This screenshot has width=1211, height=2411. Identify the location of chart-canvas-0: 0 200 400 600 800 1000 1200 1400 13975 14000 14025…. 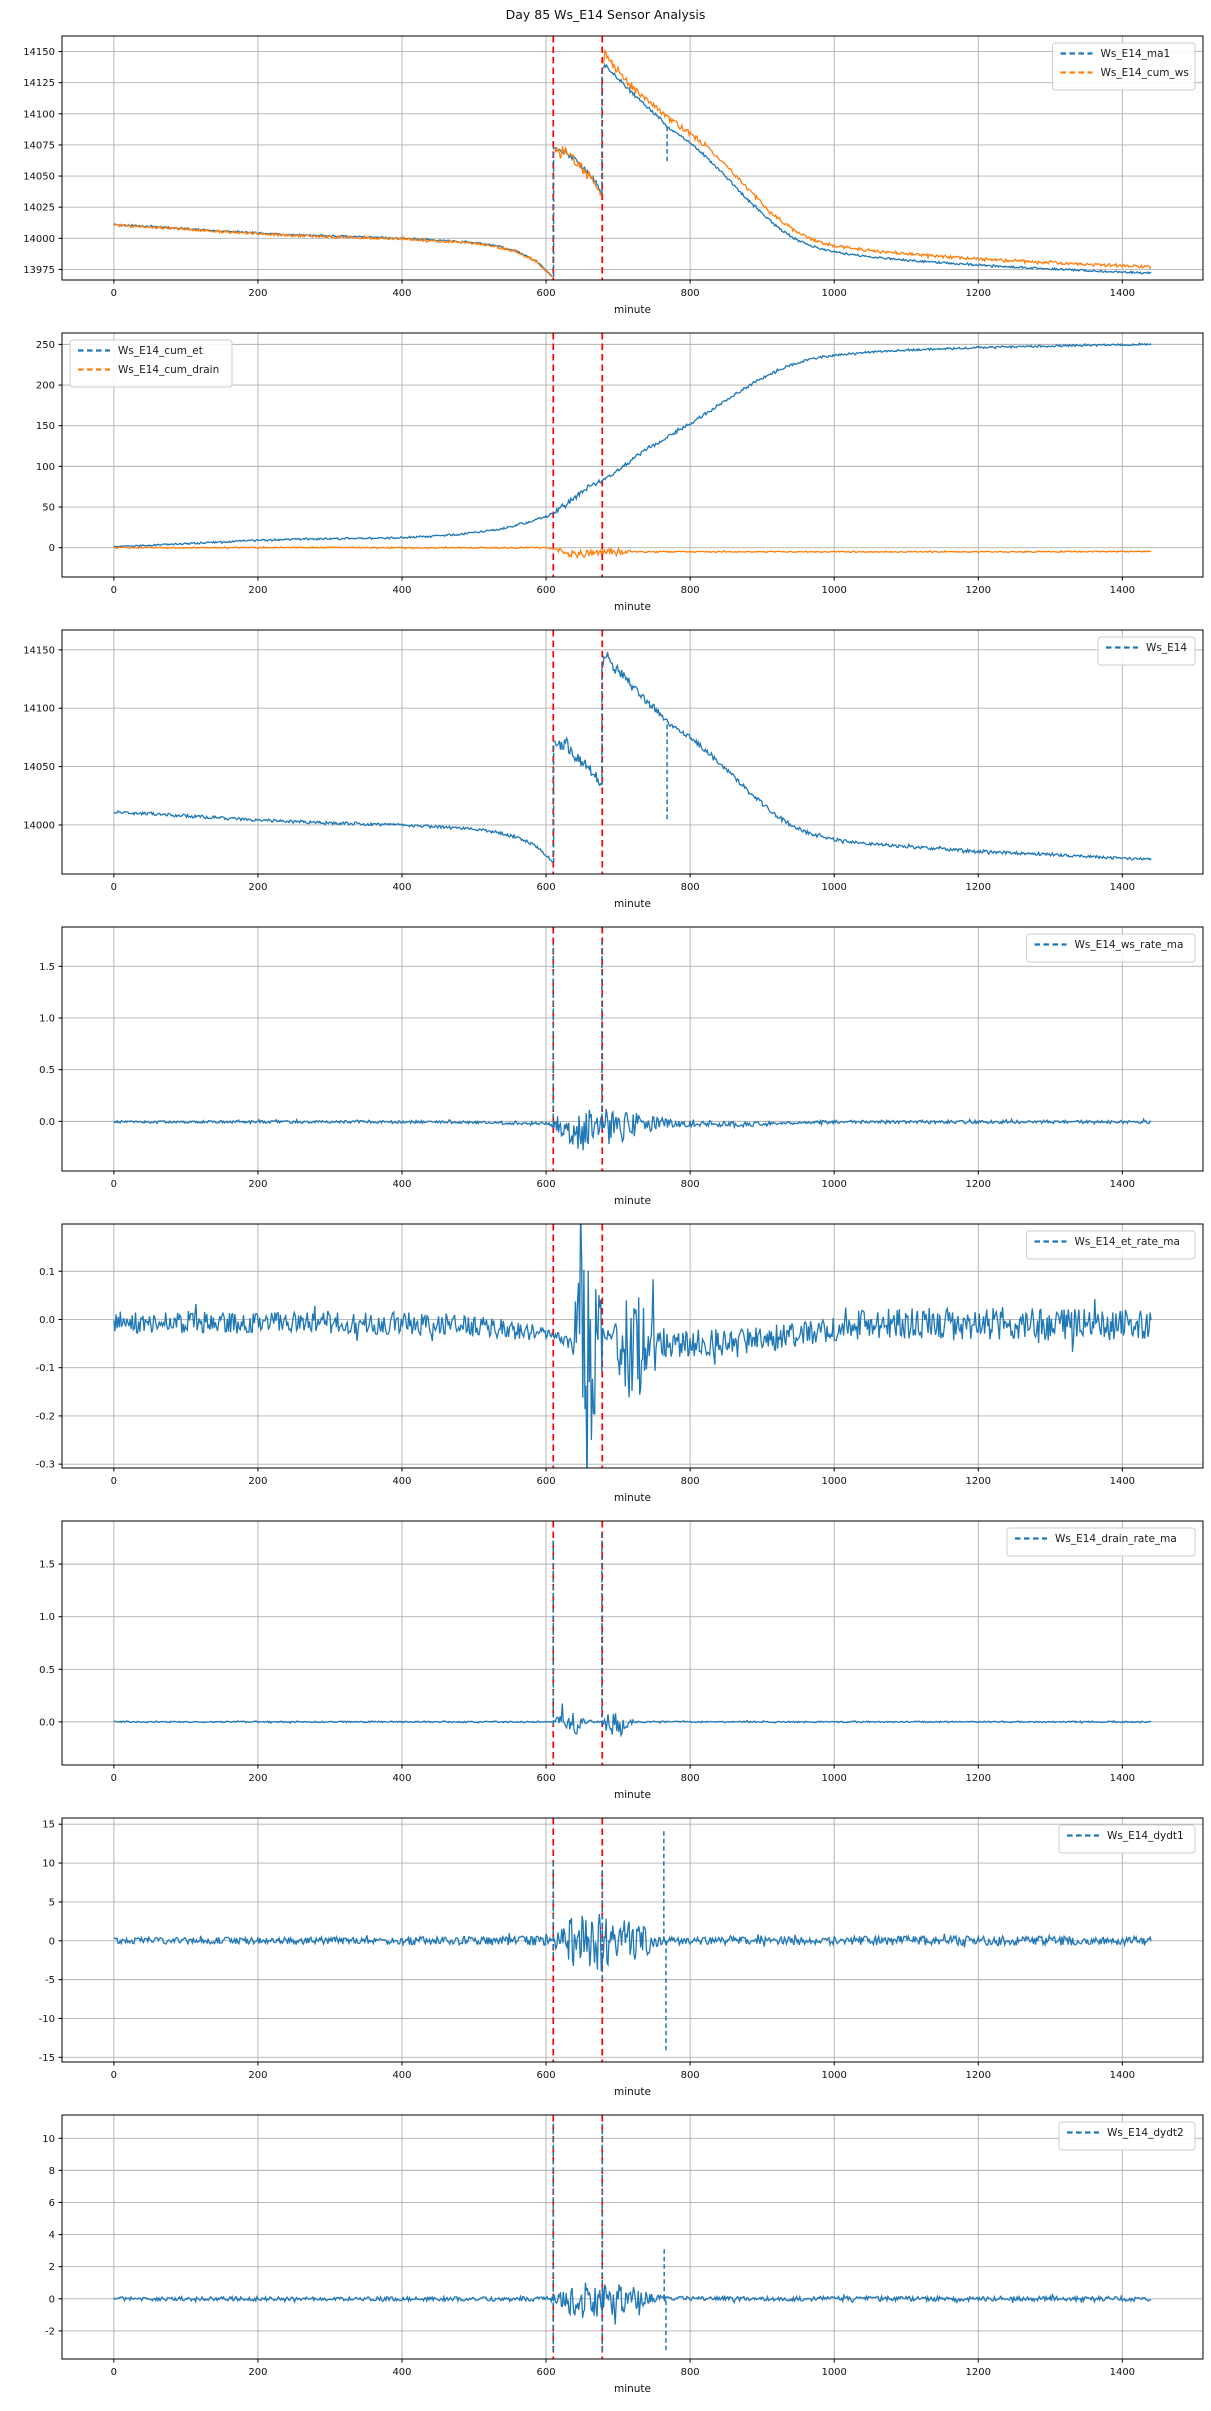
(613, 175).